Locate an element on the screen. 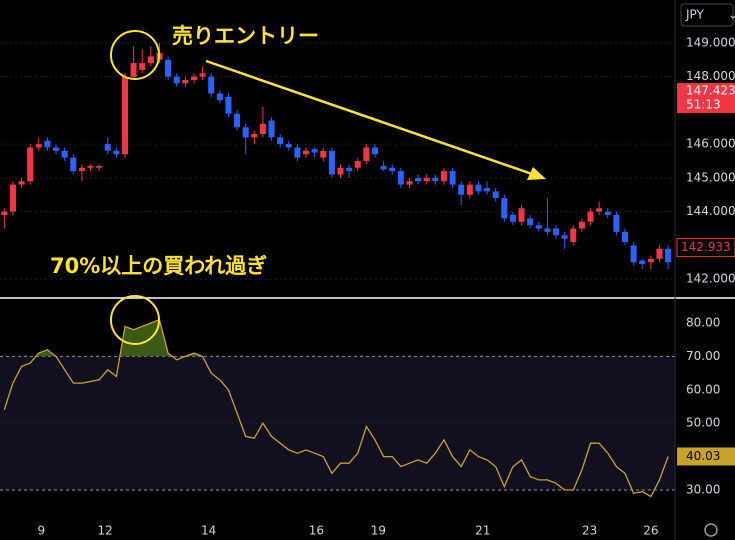 Image resolution: width=735 pixels, height=540 pixels. y-tick-label: 145.000 is located at coordinates (710, 177).